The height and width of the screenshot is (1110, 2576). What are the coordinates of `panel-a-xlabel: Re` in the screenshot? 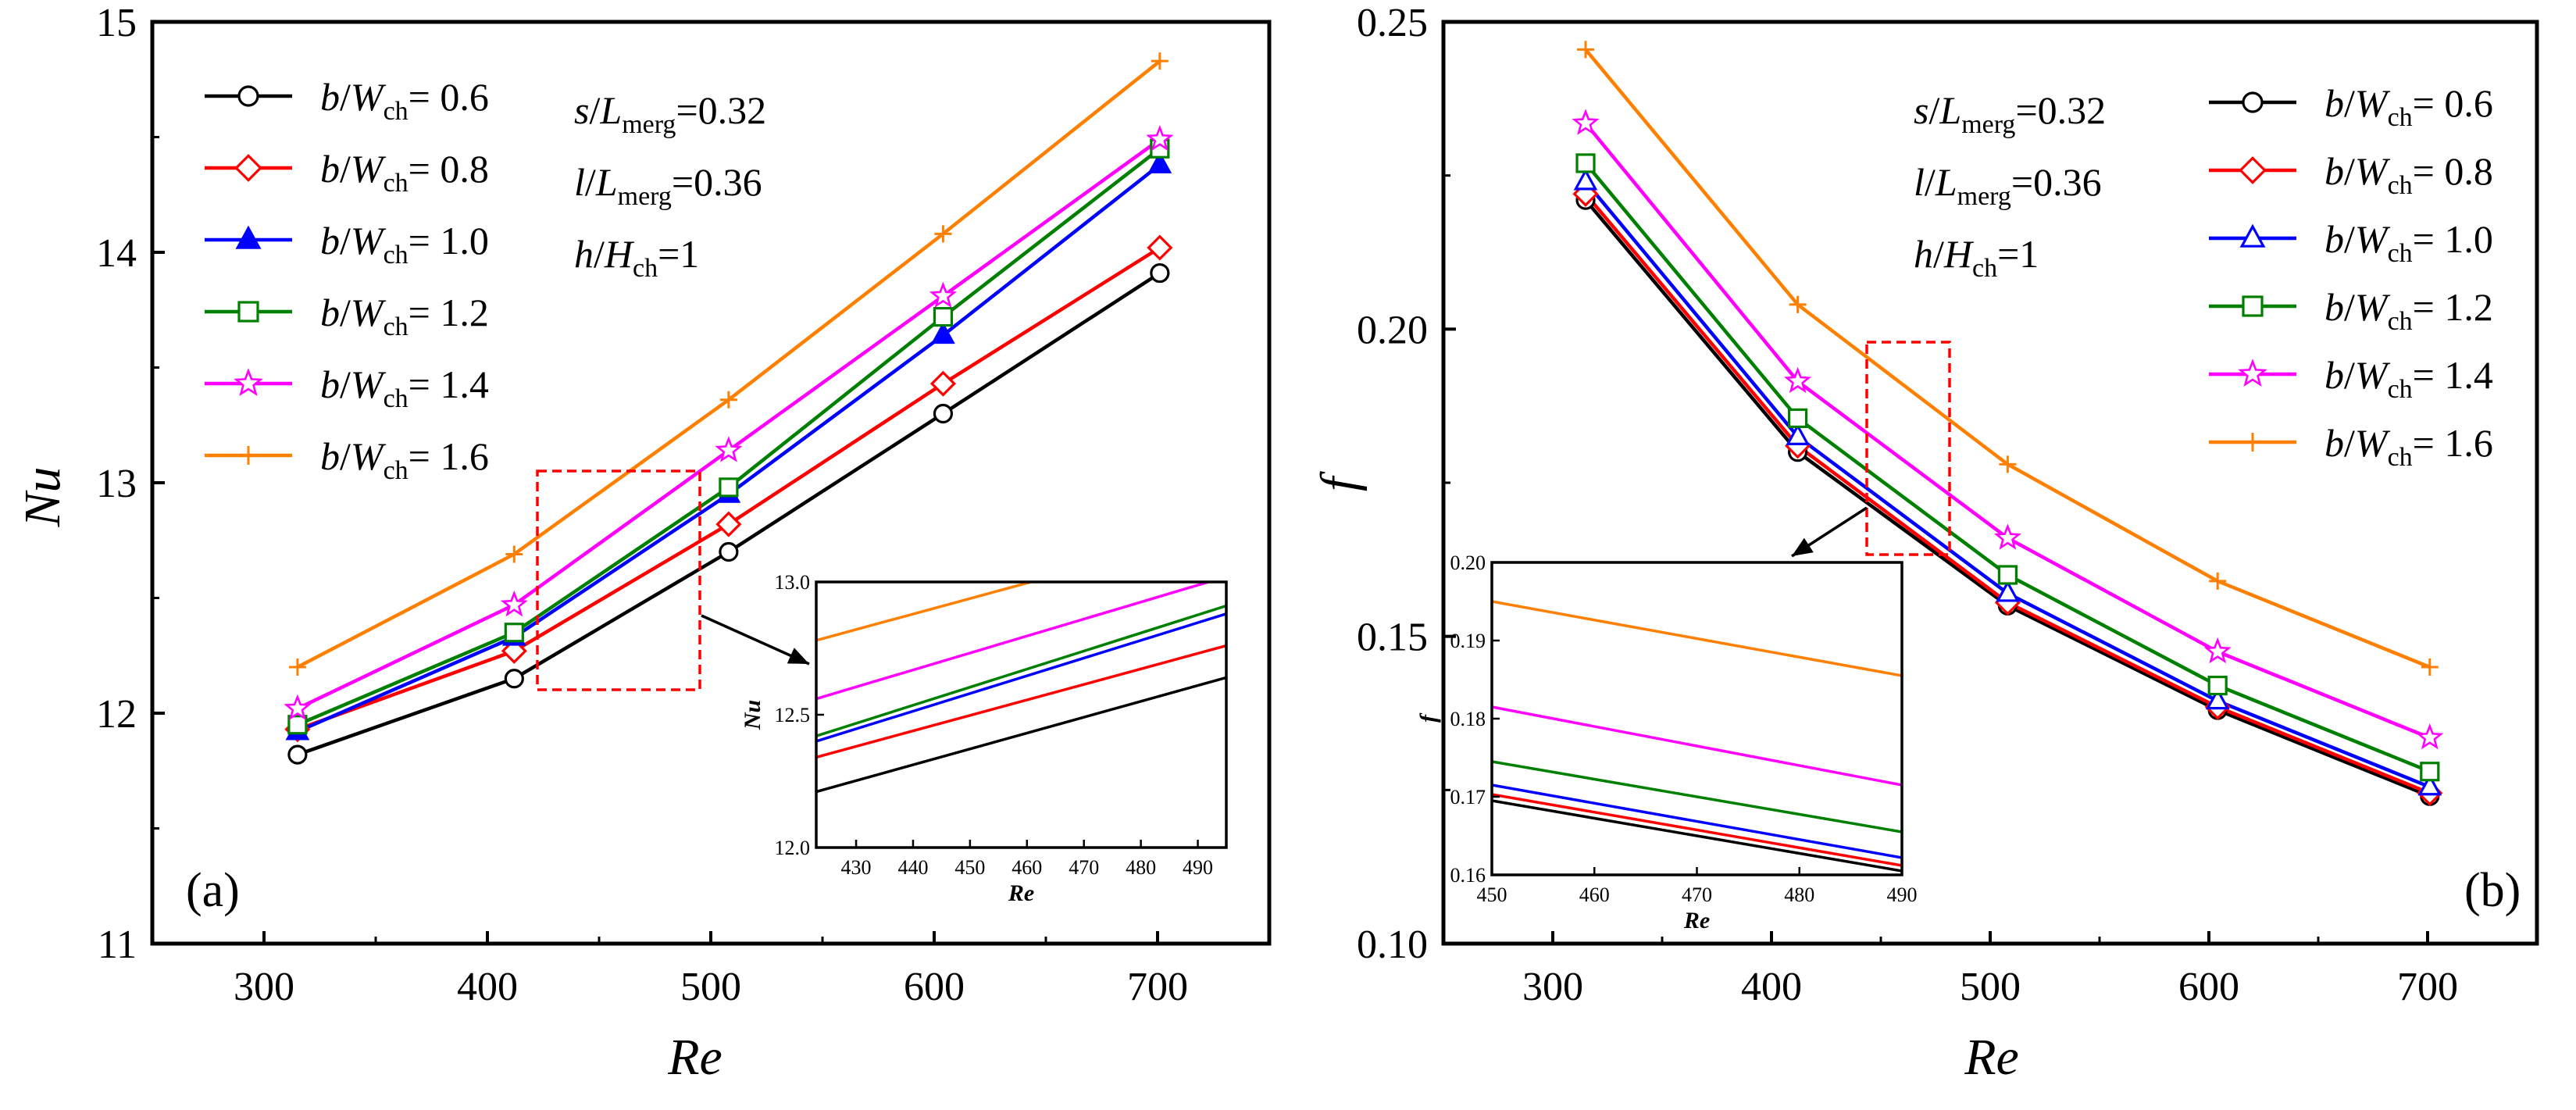 It's located at (694, 1057).